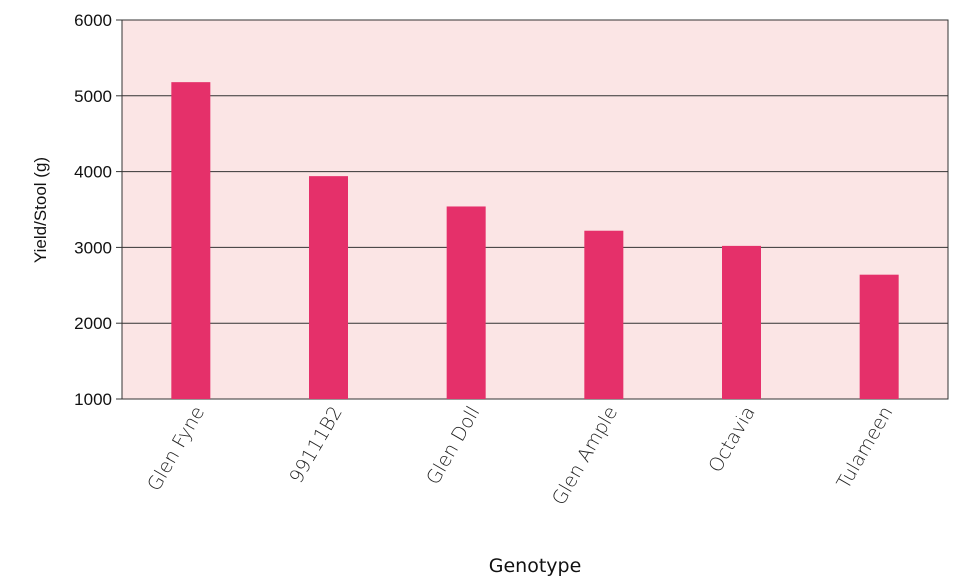 This screenshot has width=963, height=585. Describe the element at coordinates (93, 323) in the screenshot. I see `y-tick-label: 2000` at that location.